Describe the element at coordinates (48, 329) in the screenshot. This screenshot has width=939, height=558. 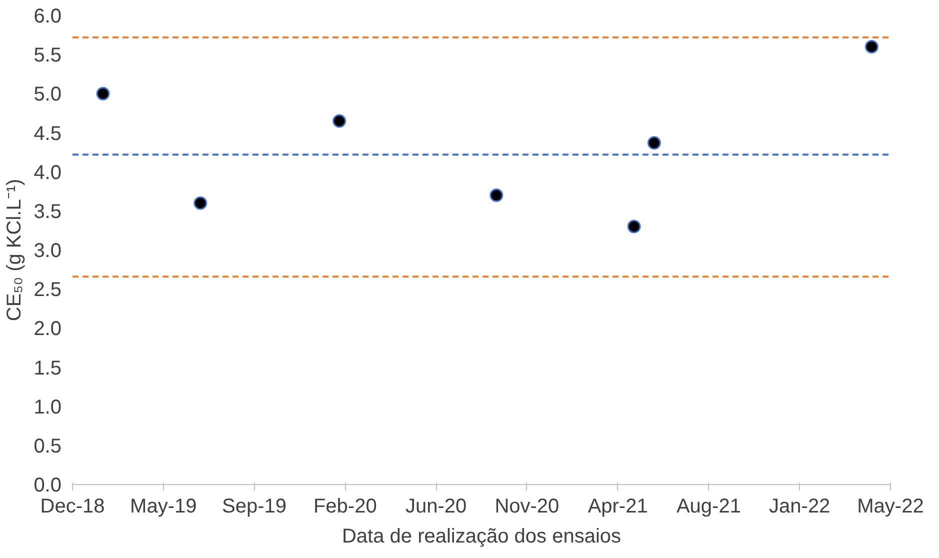
I see `y-tick-label: 2.0` at that location.